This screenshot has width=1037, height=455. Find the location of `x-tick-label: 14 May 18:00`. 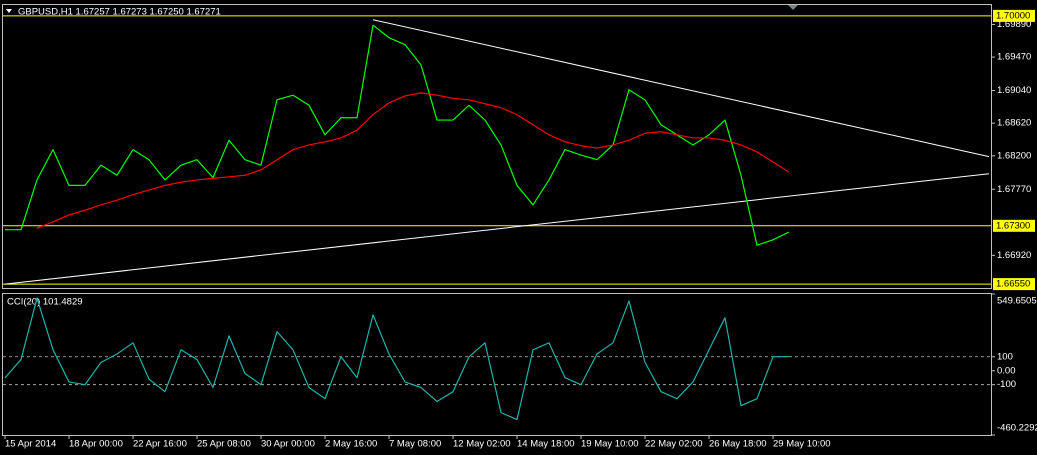

x-tick-label: 14 May 18:00 is located at coordinates (546, 444).